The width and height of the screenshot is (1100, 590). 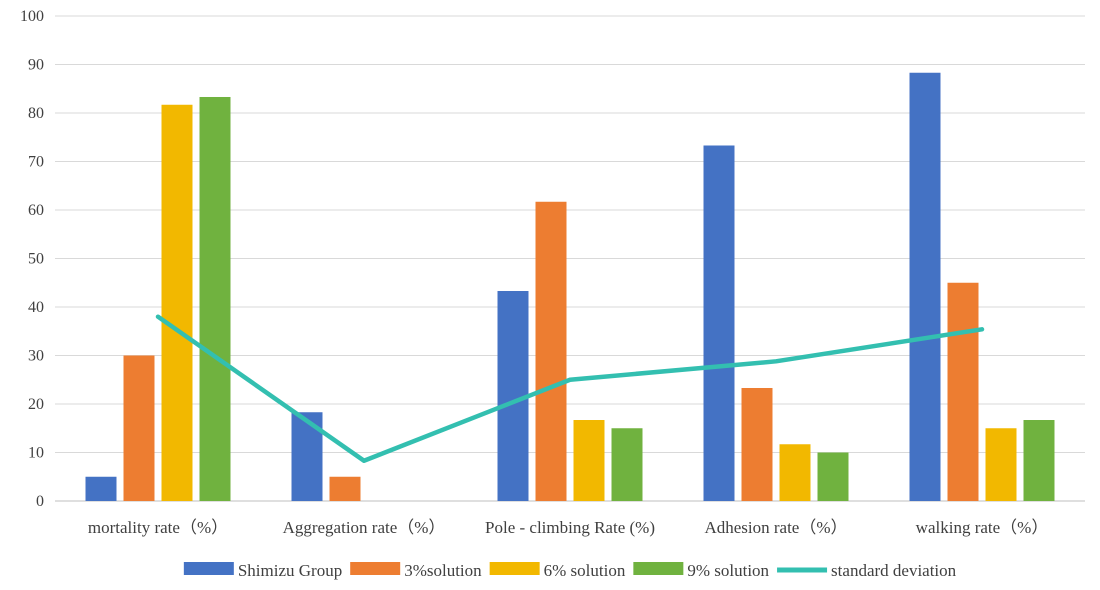 What do you see at coordinates (728, 570) in the screenshot?
I see `legend-label: 9% solution` at bounding box center [728, 570].